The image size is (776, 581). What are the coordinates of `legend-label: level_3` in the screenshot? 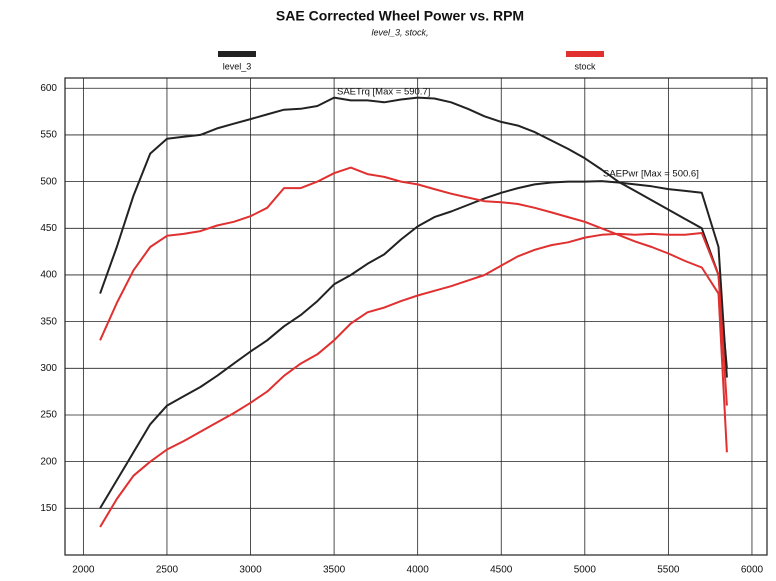 It's located at (237, 66).